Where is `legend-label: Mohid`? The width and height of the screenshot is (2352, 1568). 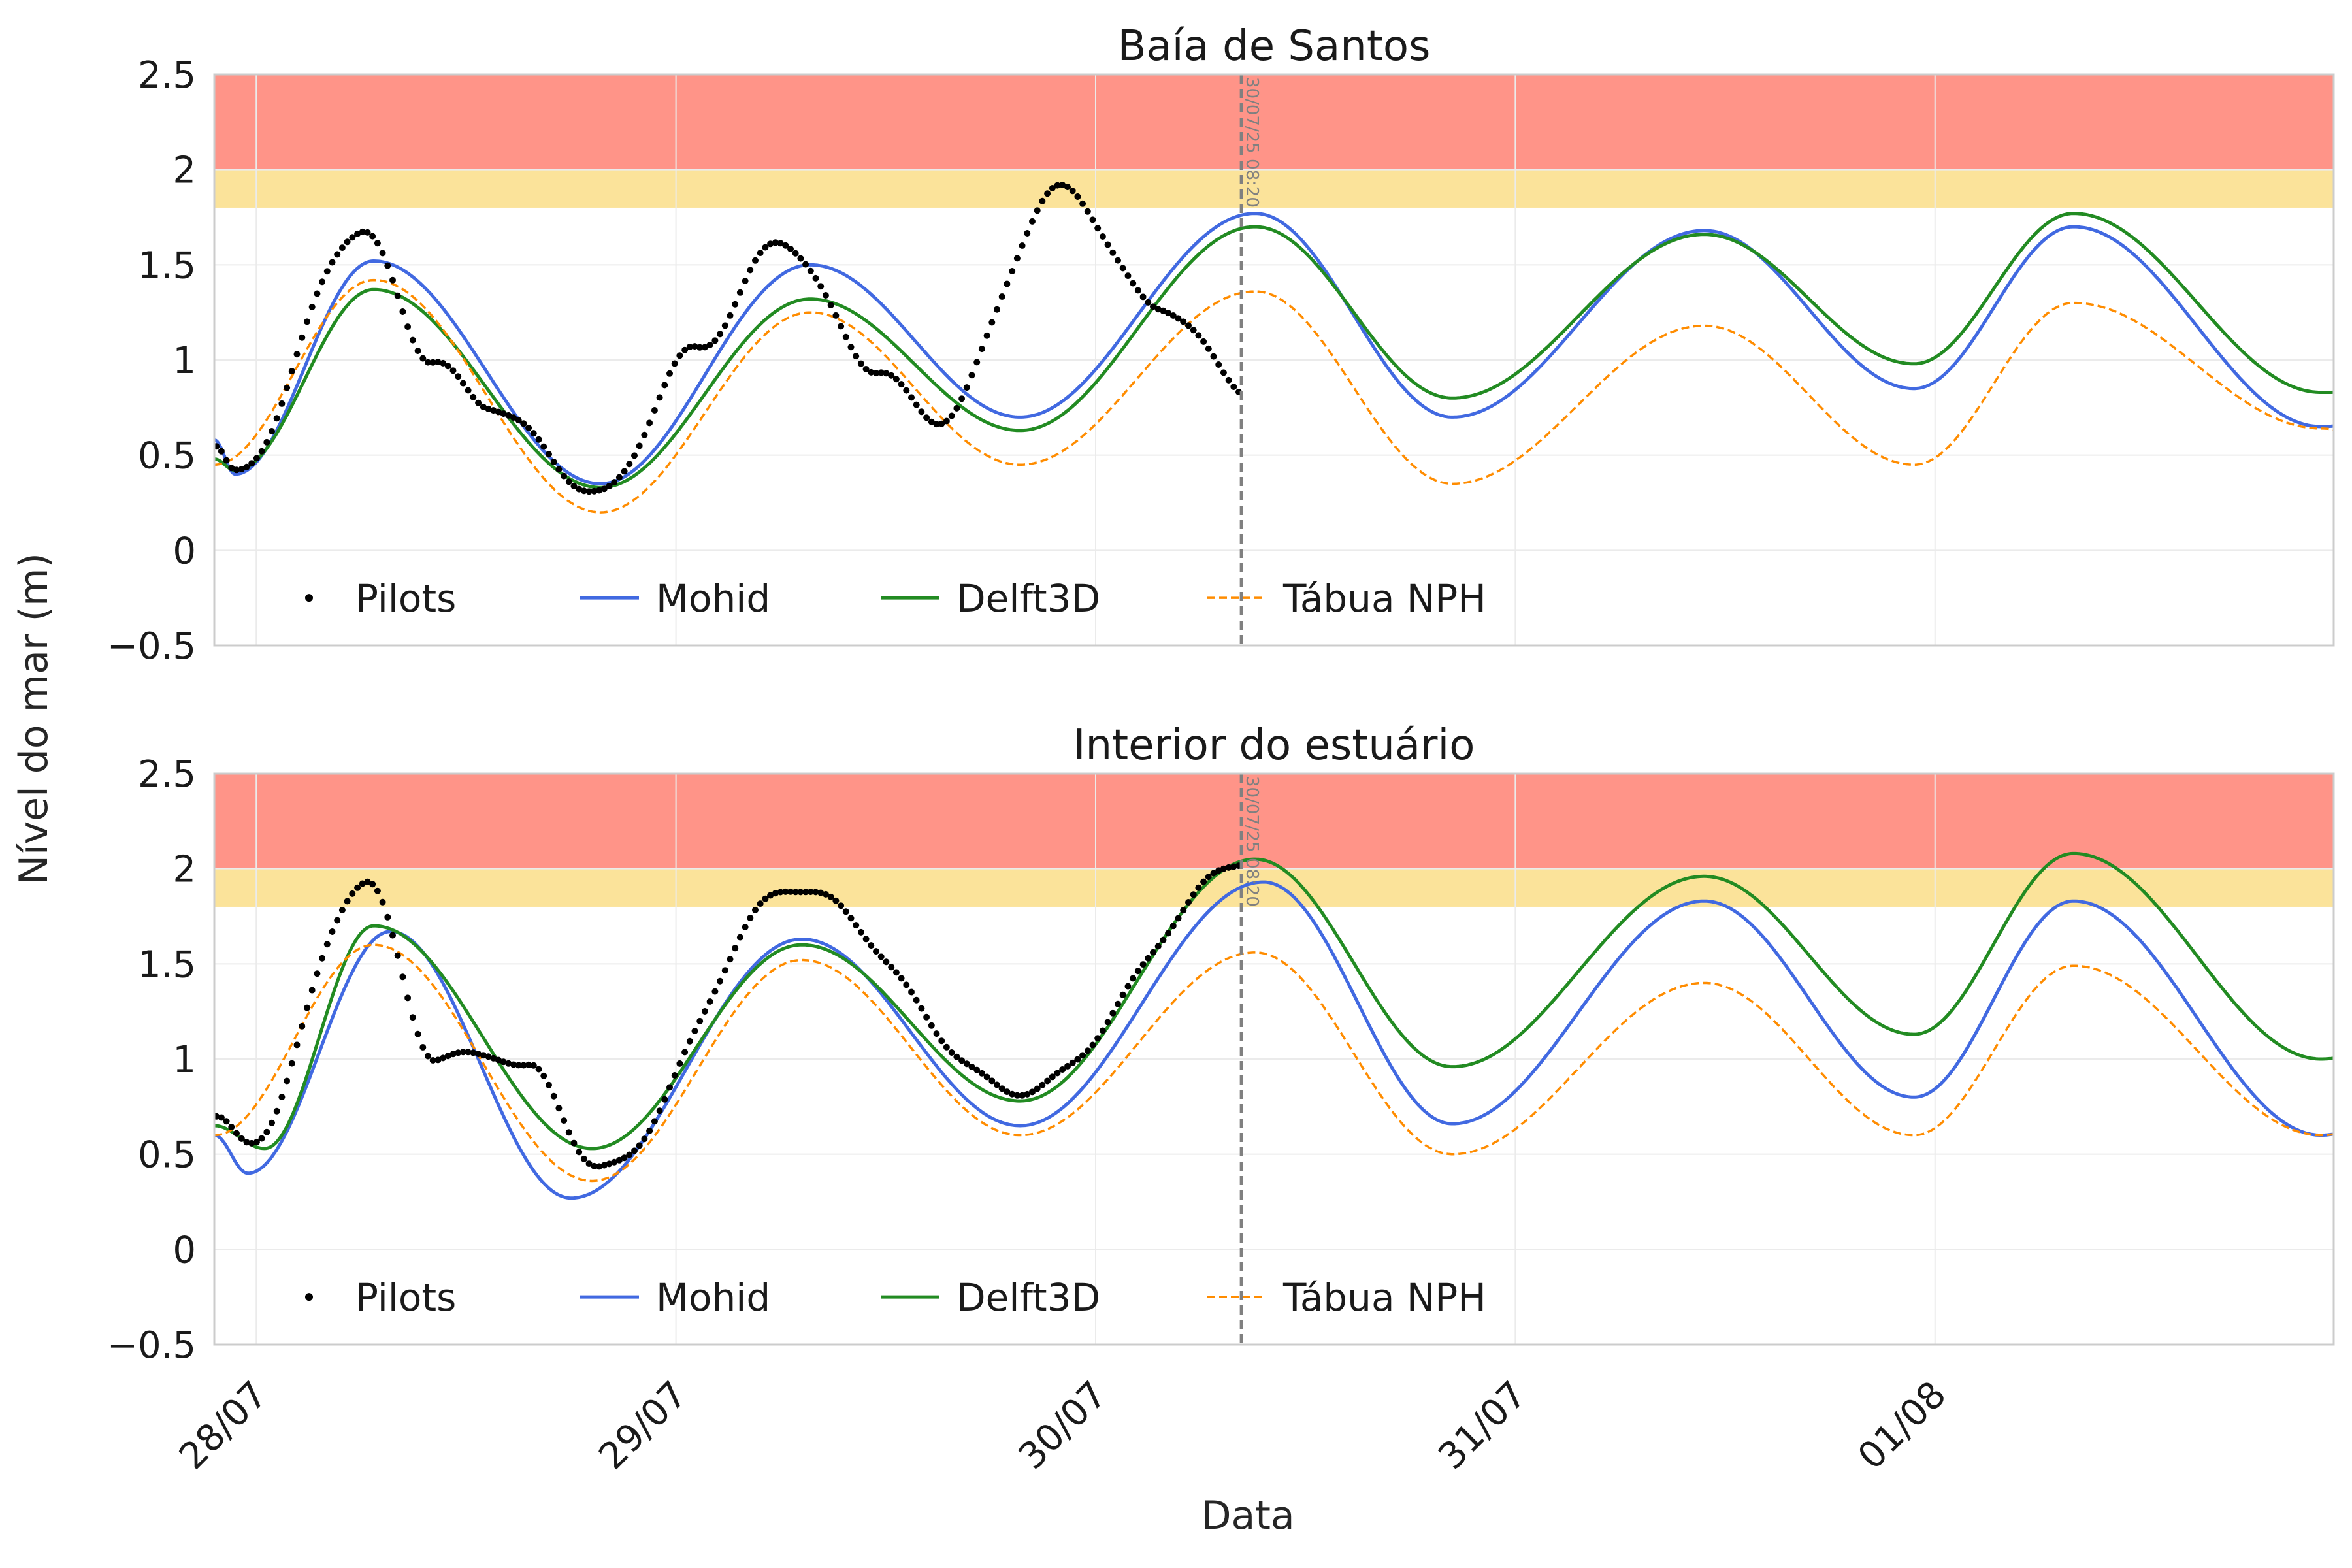
legend-label: Mohid is located at coordinates (713, 1297).